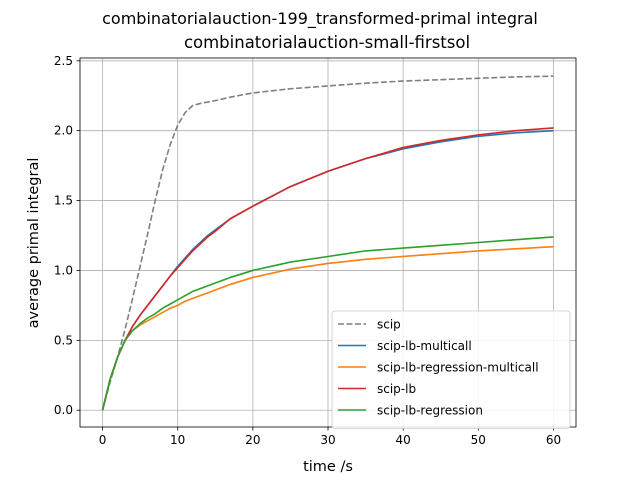  What do you see at coordinates (478, 440) in the screenshot?
I see `x-tick-label: 50` at bounding box center [478, 440].